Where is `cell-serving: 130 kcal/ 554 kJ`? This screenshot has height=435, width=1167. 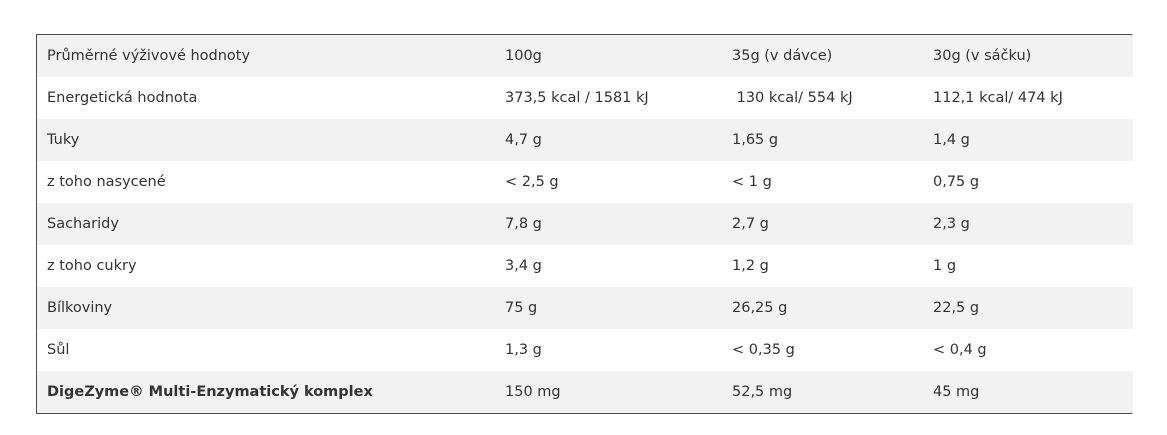
cell-serving: 130 kcal/ 554 kJ is located at coordinates (822, 98).